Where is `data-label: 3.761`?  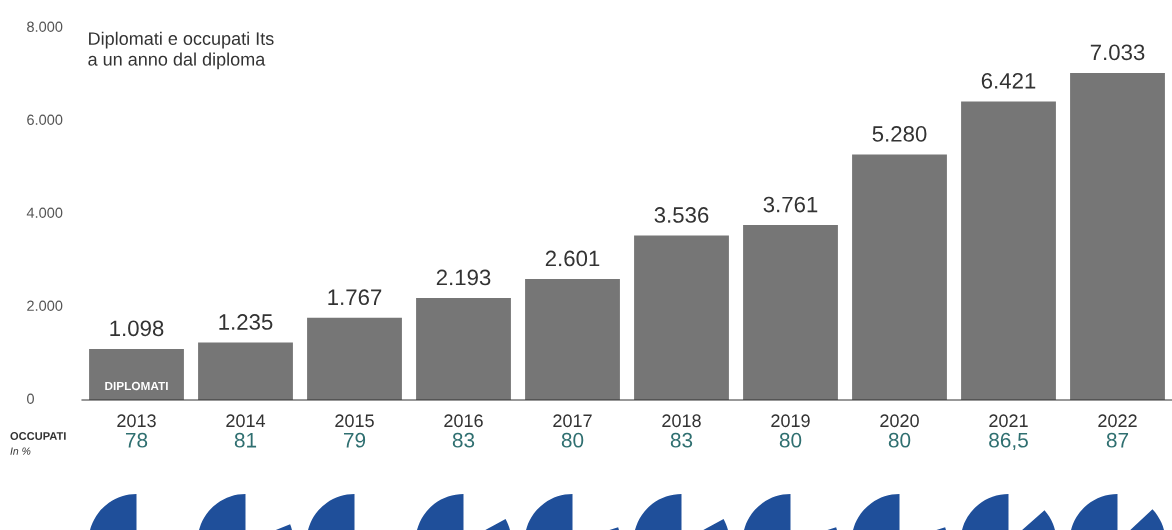
data-label: 3.761 is located at coordinates (790, 204).